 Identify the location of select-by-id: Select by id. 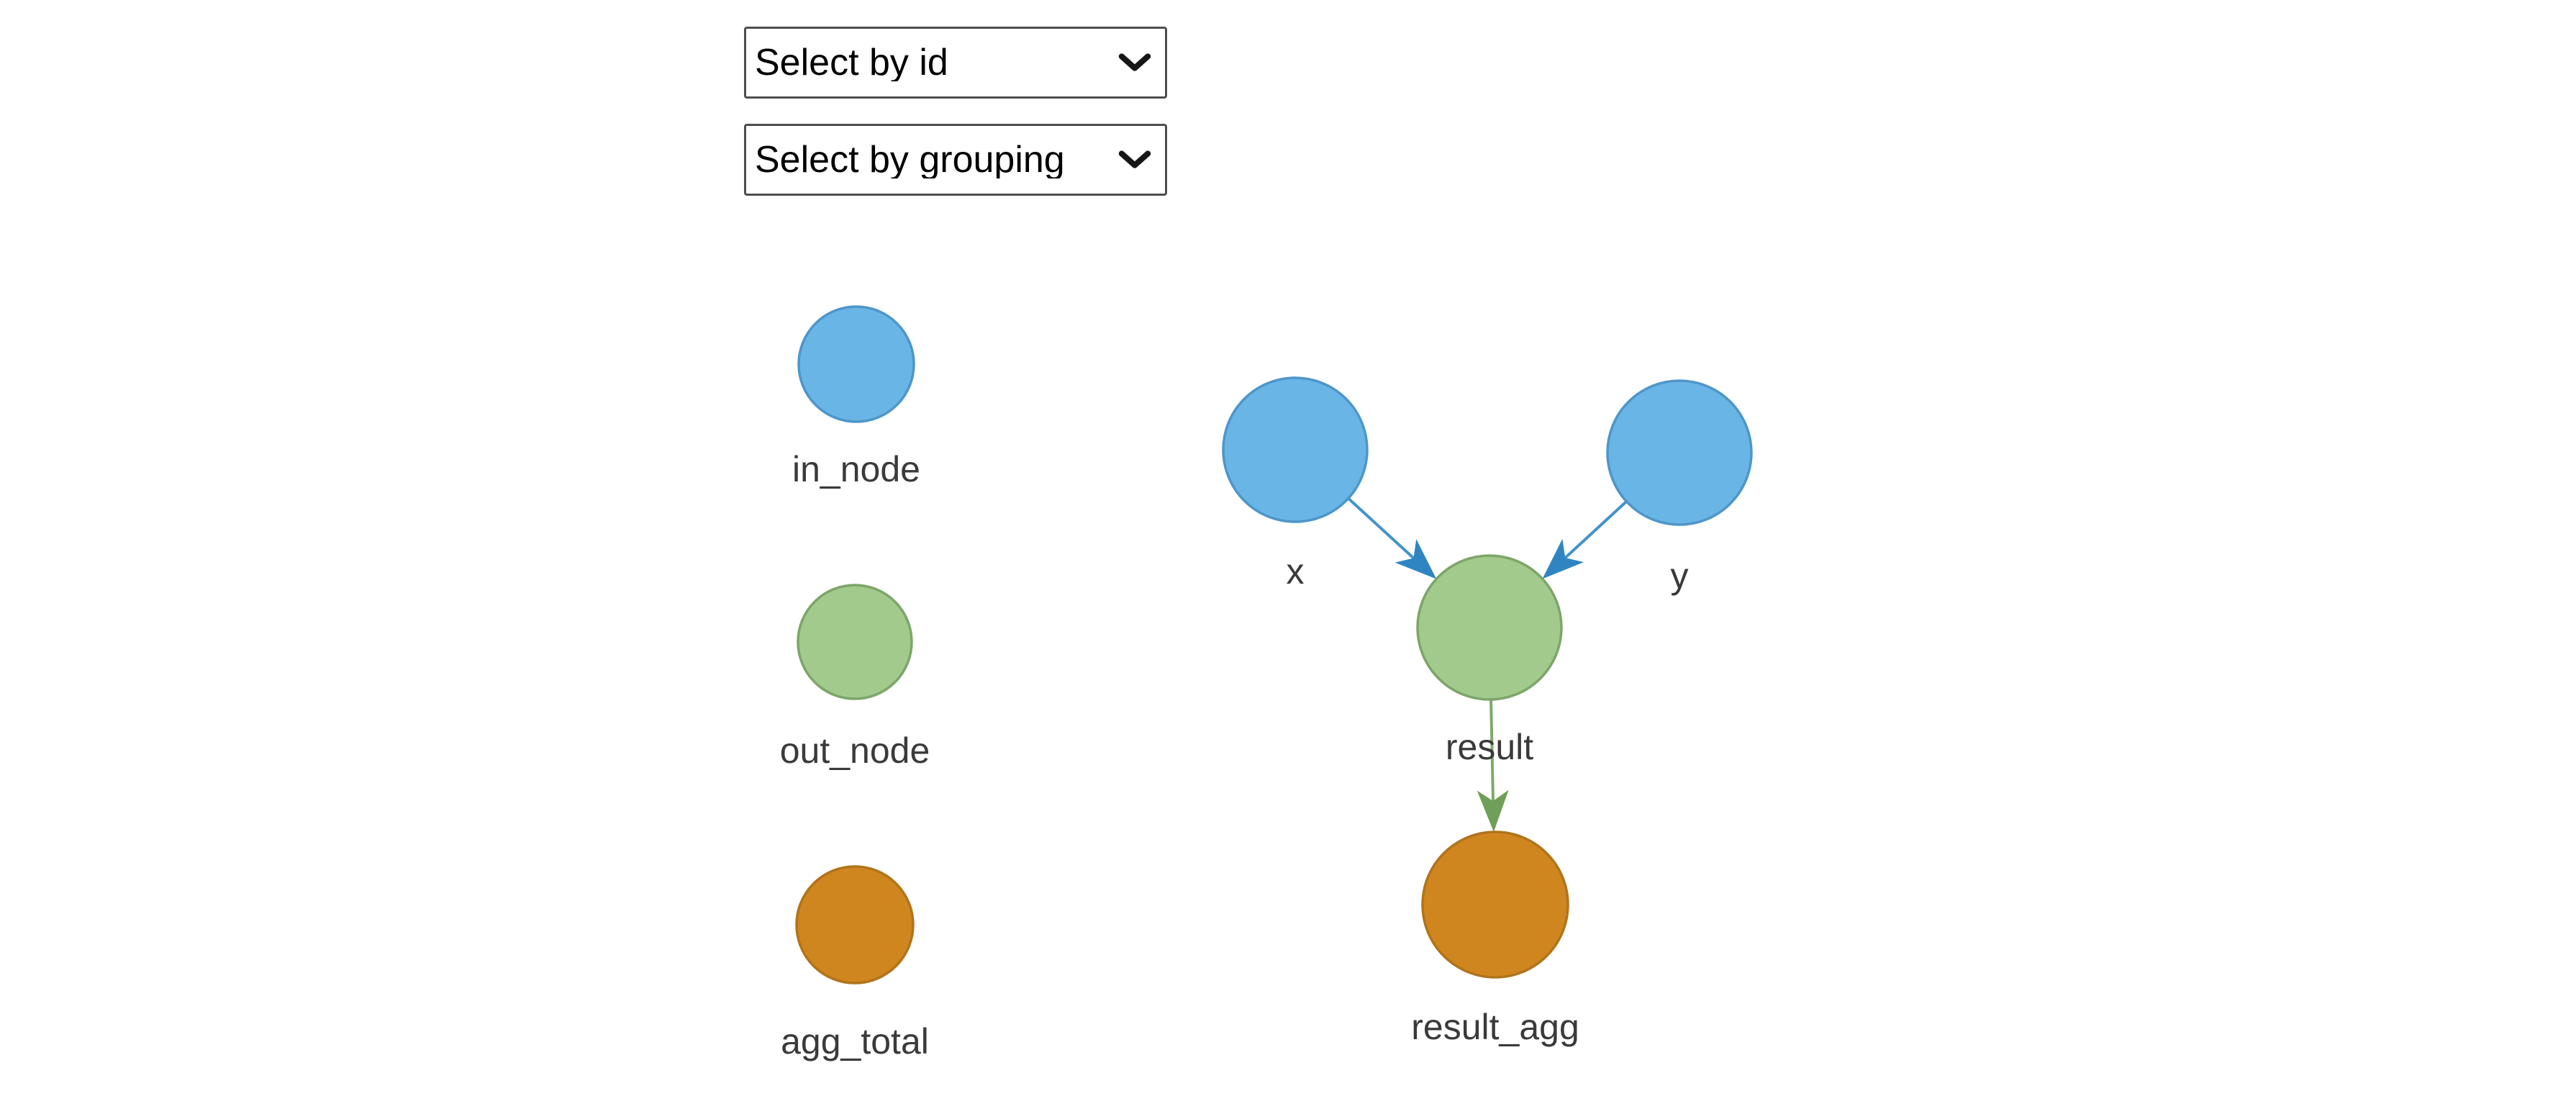
(956, 63).